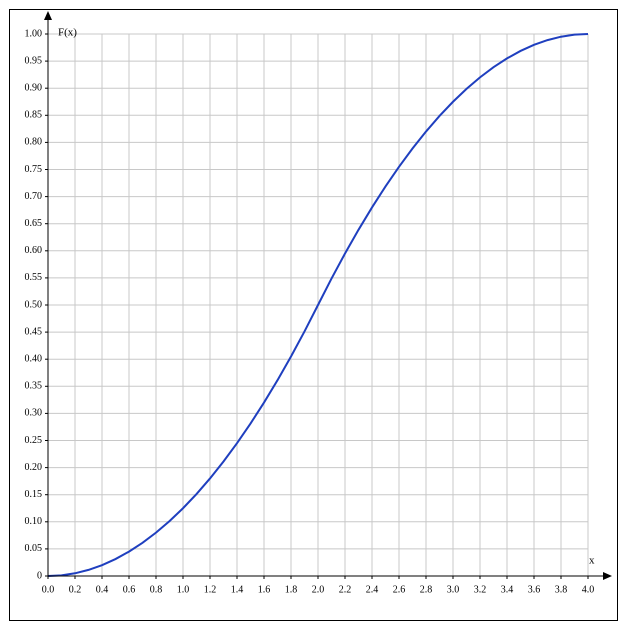 The width and height of the screenshot is (627, 630). Describe the element at coordinates (34, 358) in the screenshot. I see `y-tick-label: 0.40` at that location.